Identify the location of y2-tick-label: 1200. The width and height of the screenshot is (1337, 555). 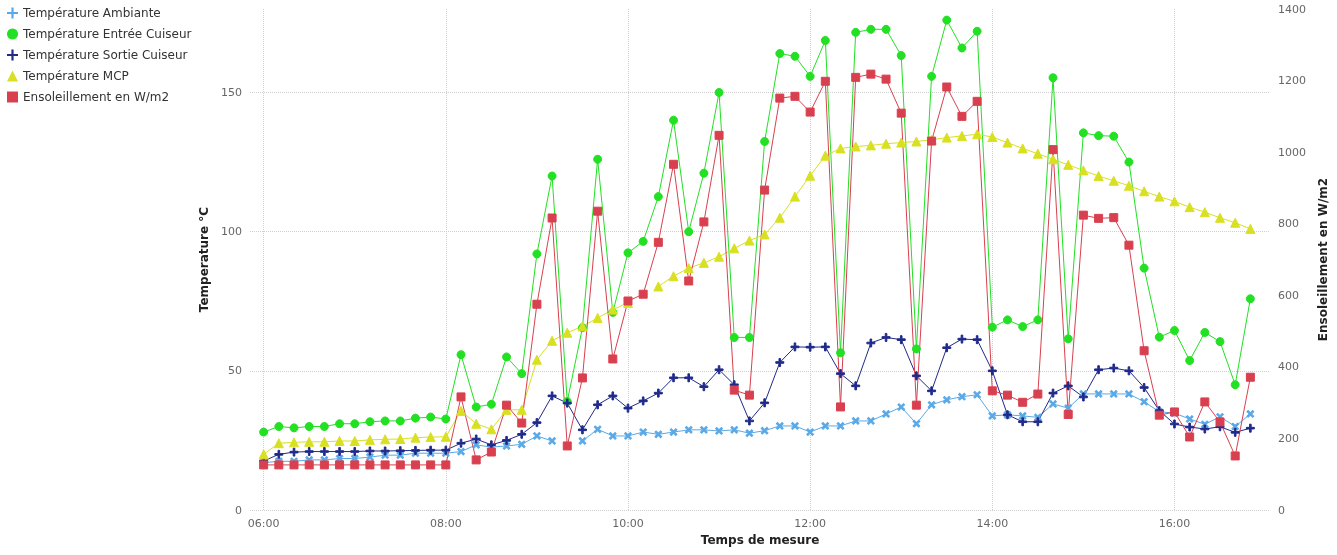
(1292, 81).